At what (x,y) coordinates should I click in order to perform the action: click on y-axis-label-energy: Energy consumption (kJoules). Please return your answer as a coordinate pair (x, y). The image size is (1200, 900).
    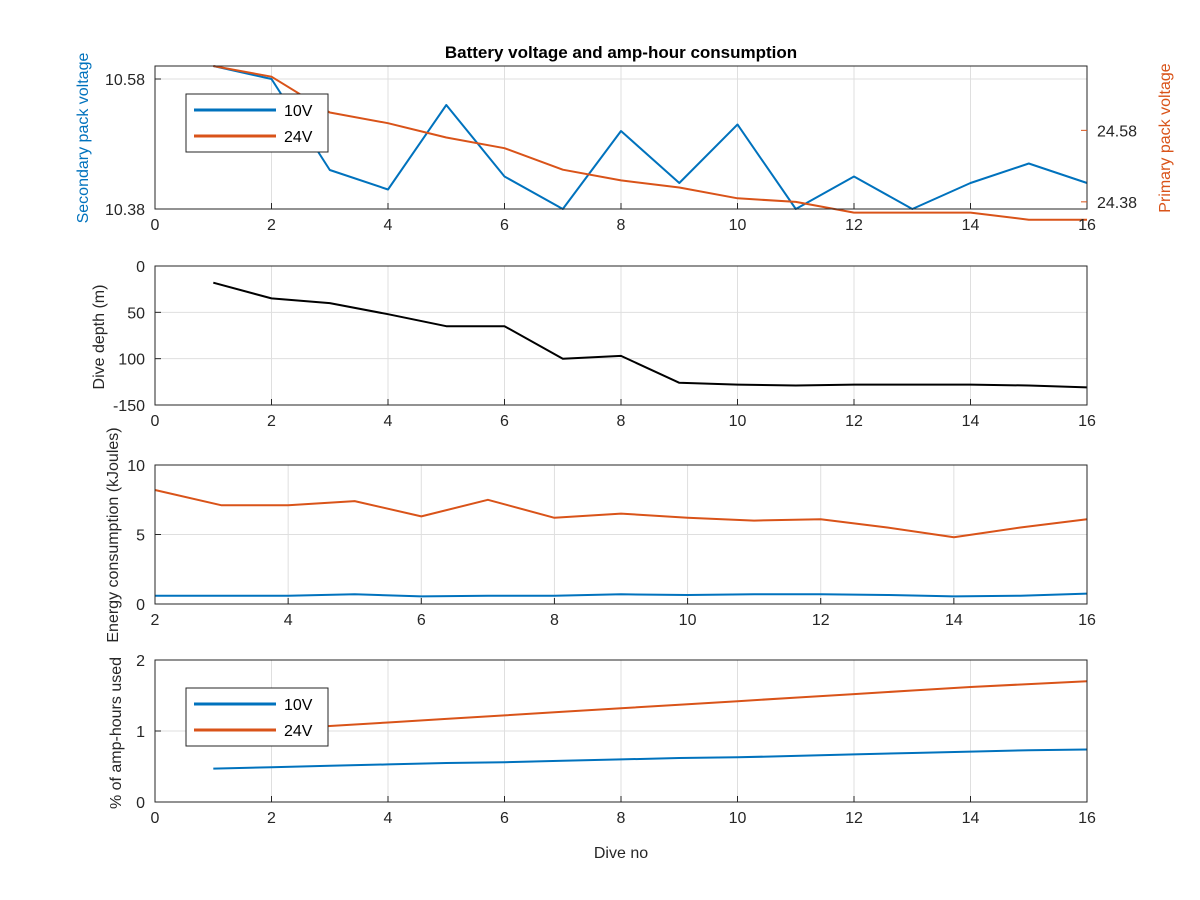
    Looking at the image, I should click on (113, 534).